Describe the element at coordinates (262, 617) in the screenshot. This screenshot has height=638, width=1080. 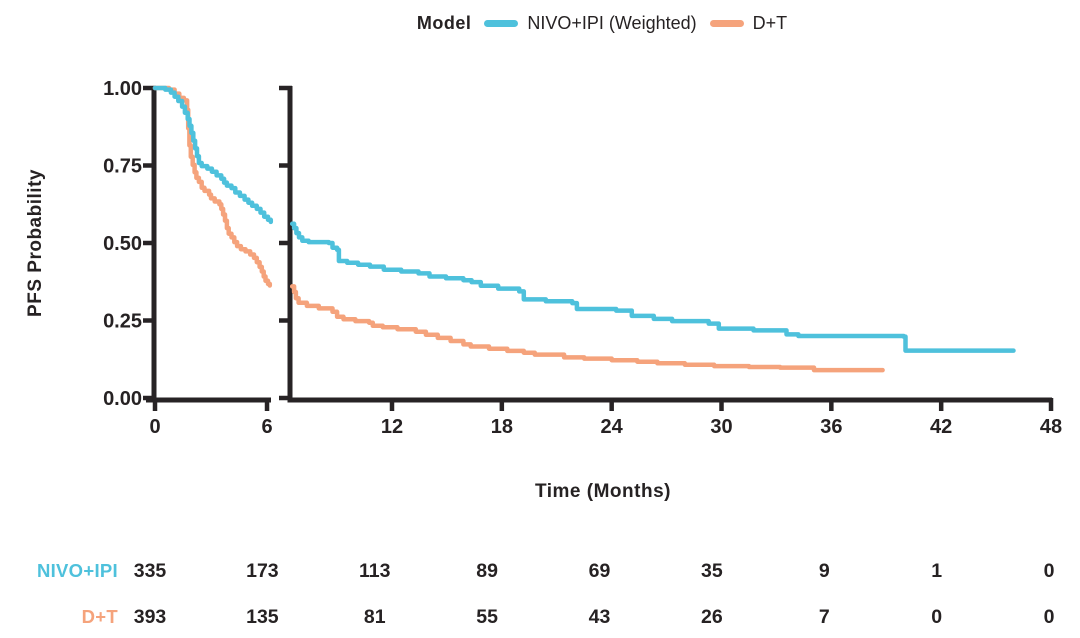
I see `risk-count: 135` at that location.